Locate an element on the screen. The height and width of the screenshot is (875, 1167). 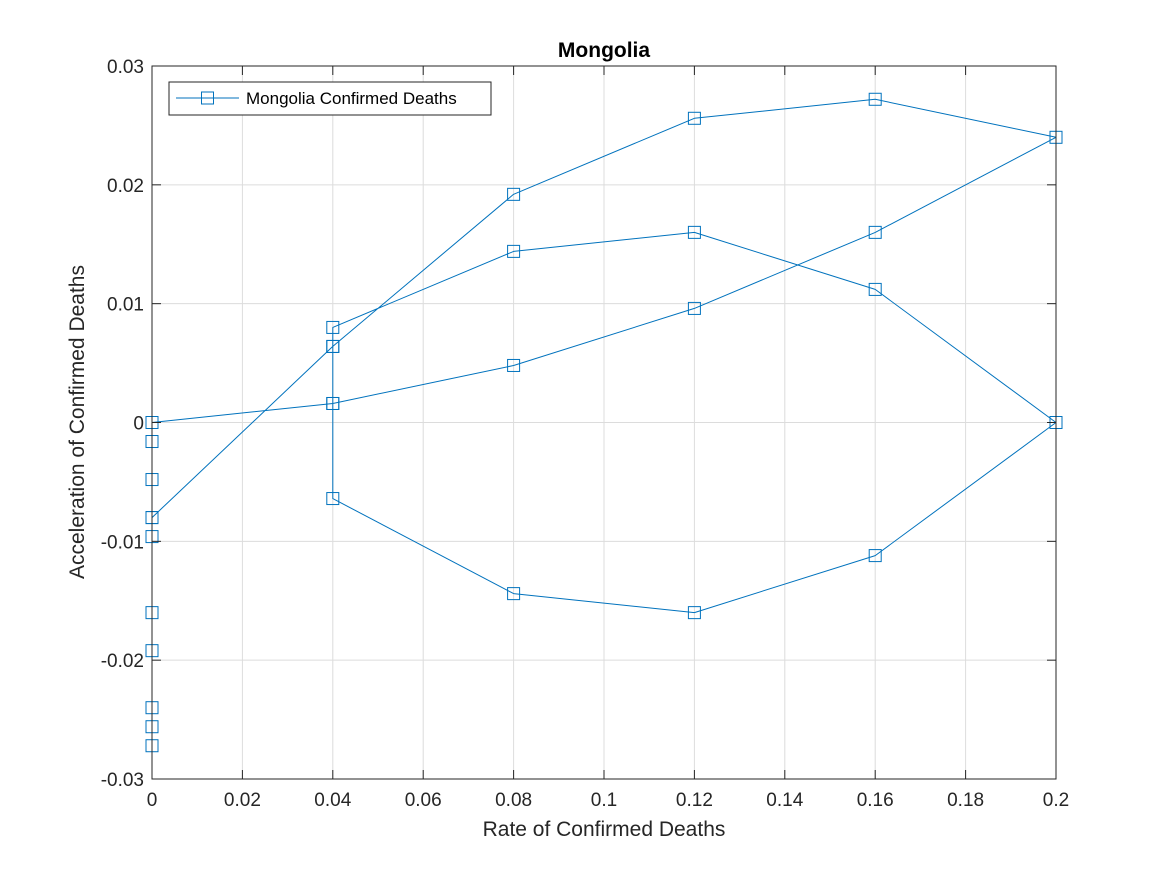
x-tick-label: 0.18 is located at coordinates (965, 800).